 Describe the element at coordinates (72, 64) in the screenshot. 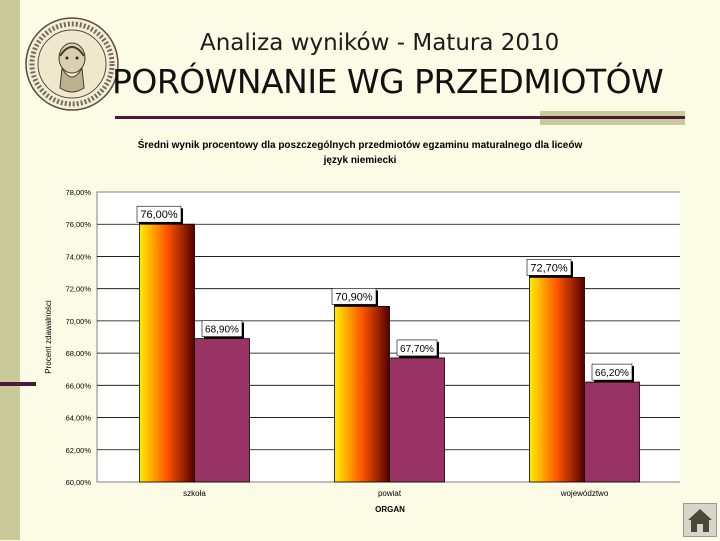

I see `school-seal-logo` at that location.